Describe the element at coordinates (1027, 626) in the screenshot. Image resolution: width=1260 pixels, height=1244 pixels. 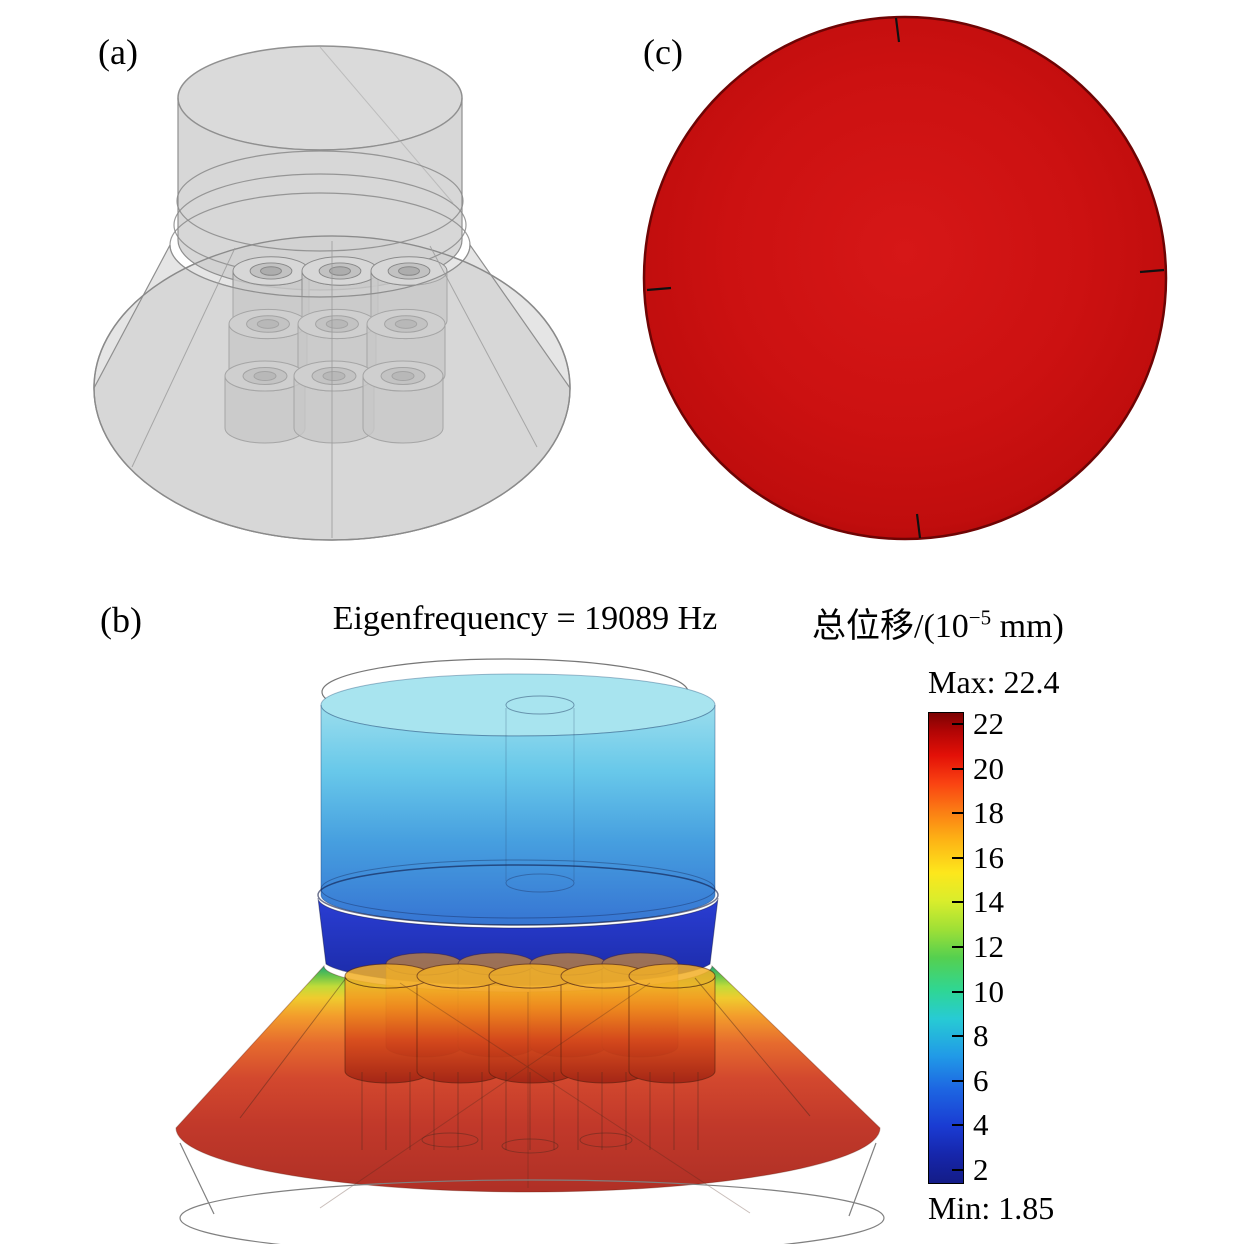
I see `colorbar-title-suffix: mm)` at that location.